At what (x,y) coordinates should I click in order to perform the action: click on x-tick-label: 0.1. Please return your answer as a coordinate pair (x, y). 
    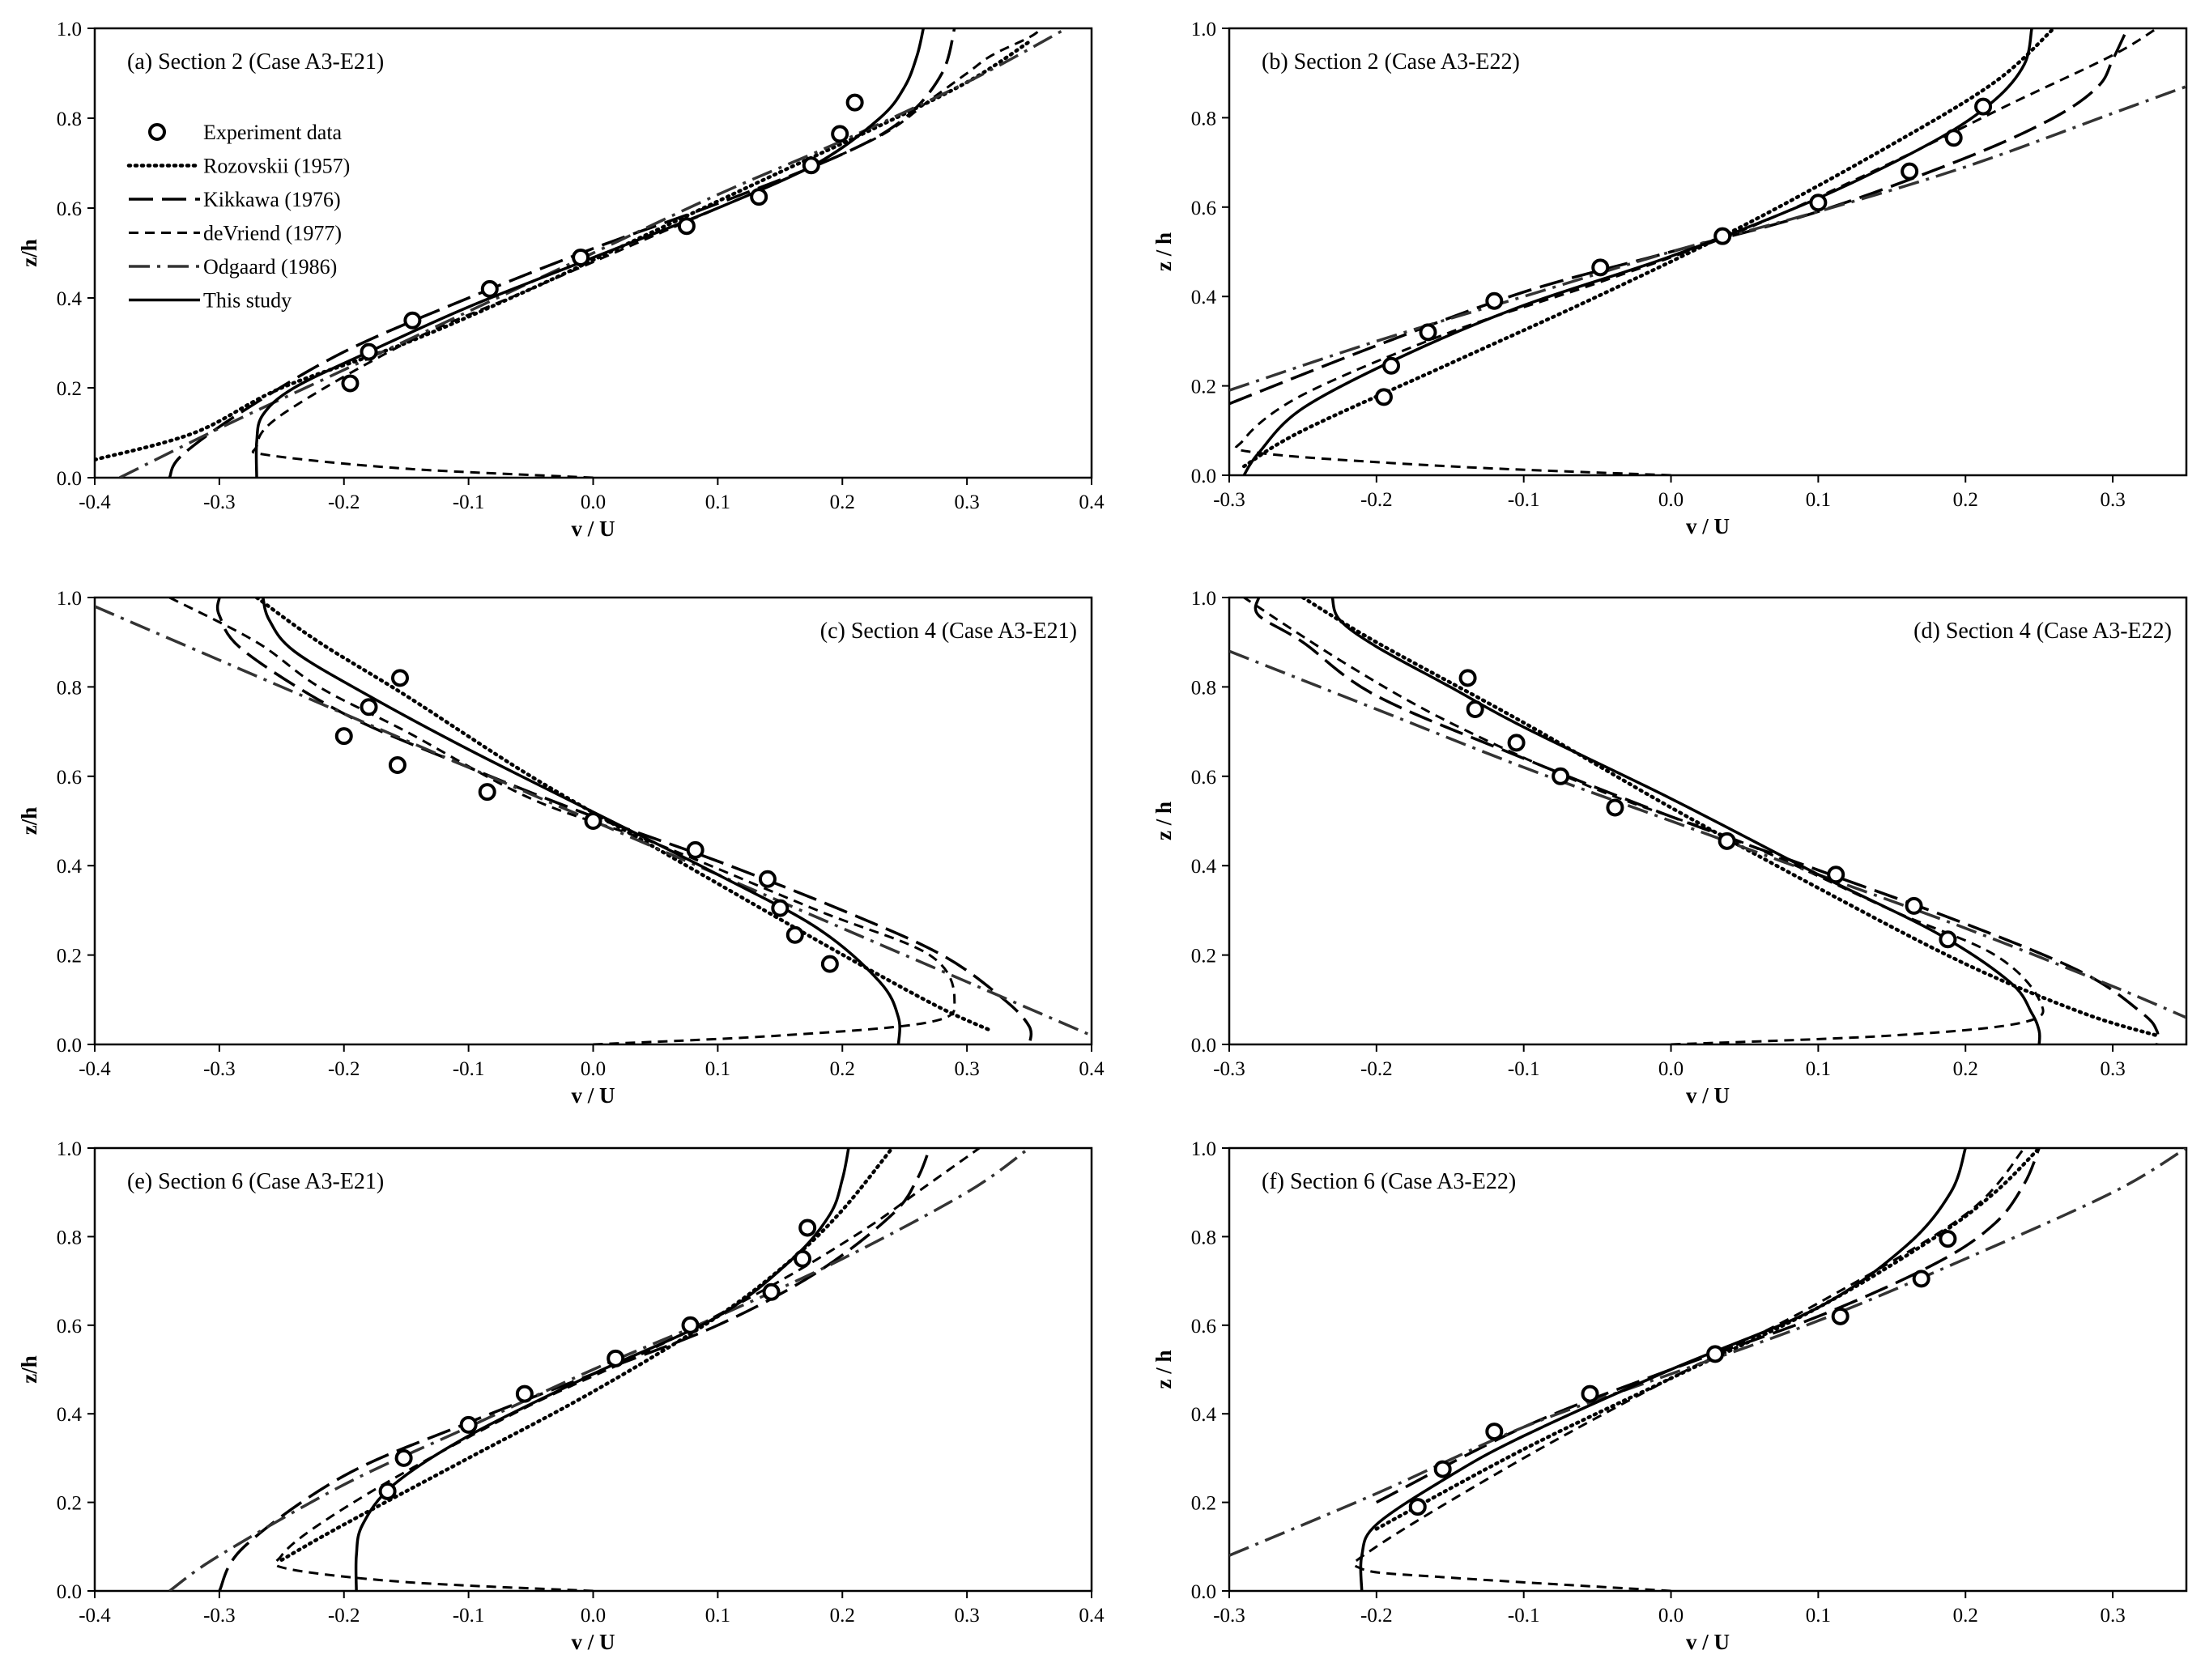
    Looking at the image, I should click on (1819, 1069).